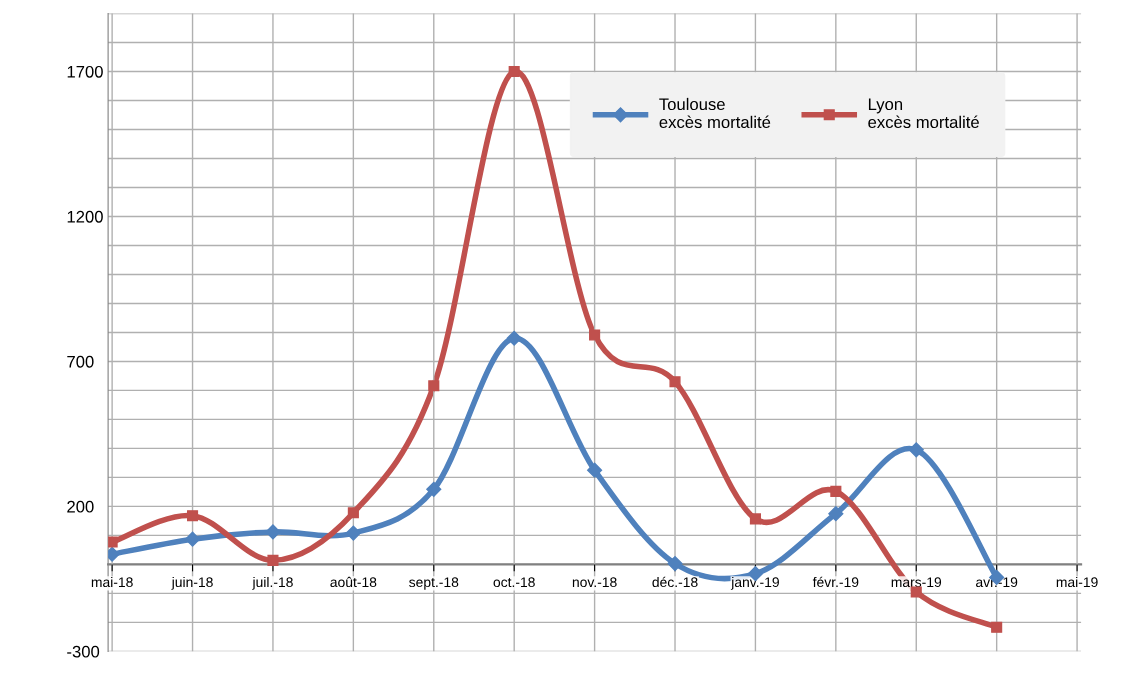 The height and width of the screenshot is (675, 1138). Describe the element at coordinates (514, 582) in the screenshot. I see `x-tick-label: oct.-18` at that location.